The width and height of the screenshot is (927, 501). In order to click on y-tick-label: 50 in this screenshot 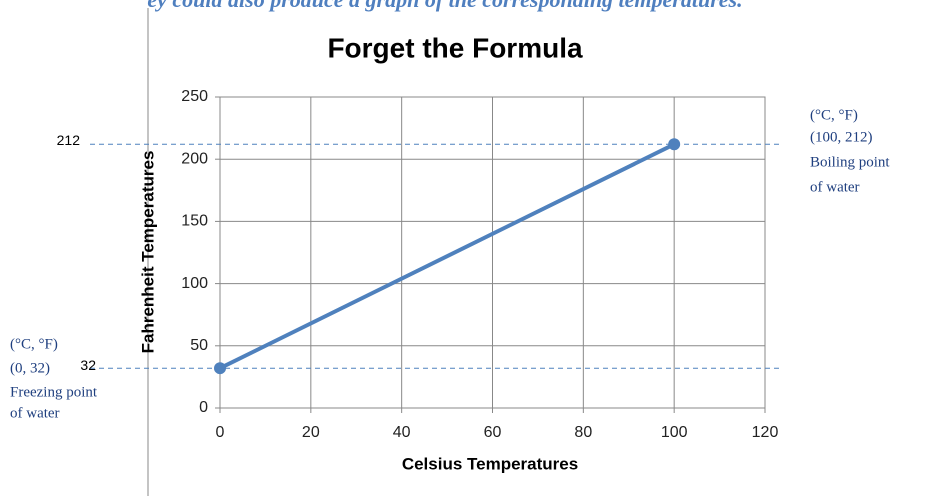, I will do `click(199, 345)`.